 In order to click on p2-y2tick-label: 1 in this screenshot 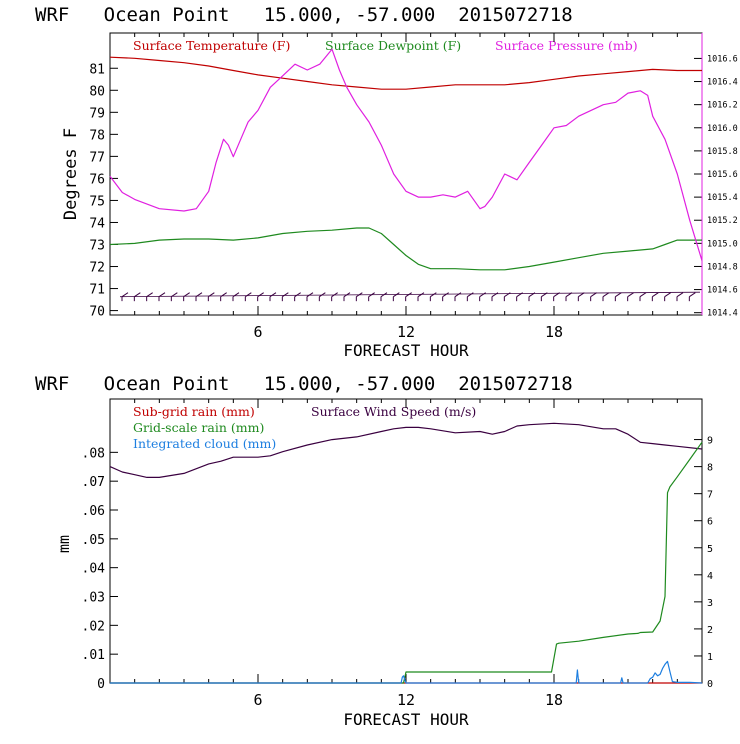, I will do `click(710, 657)`.